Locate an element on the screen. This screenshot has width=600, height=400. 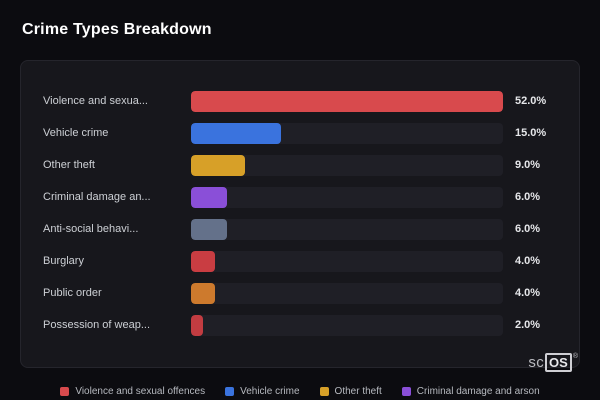
registered-mark: ® is located at coordinates (575, 356).